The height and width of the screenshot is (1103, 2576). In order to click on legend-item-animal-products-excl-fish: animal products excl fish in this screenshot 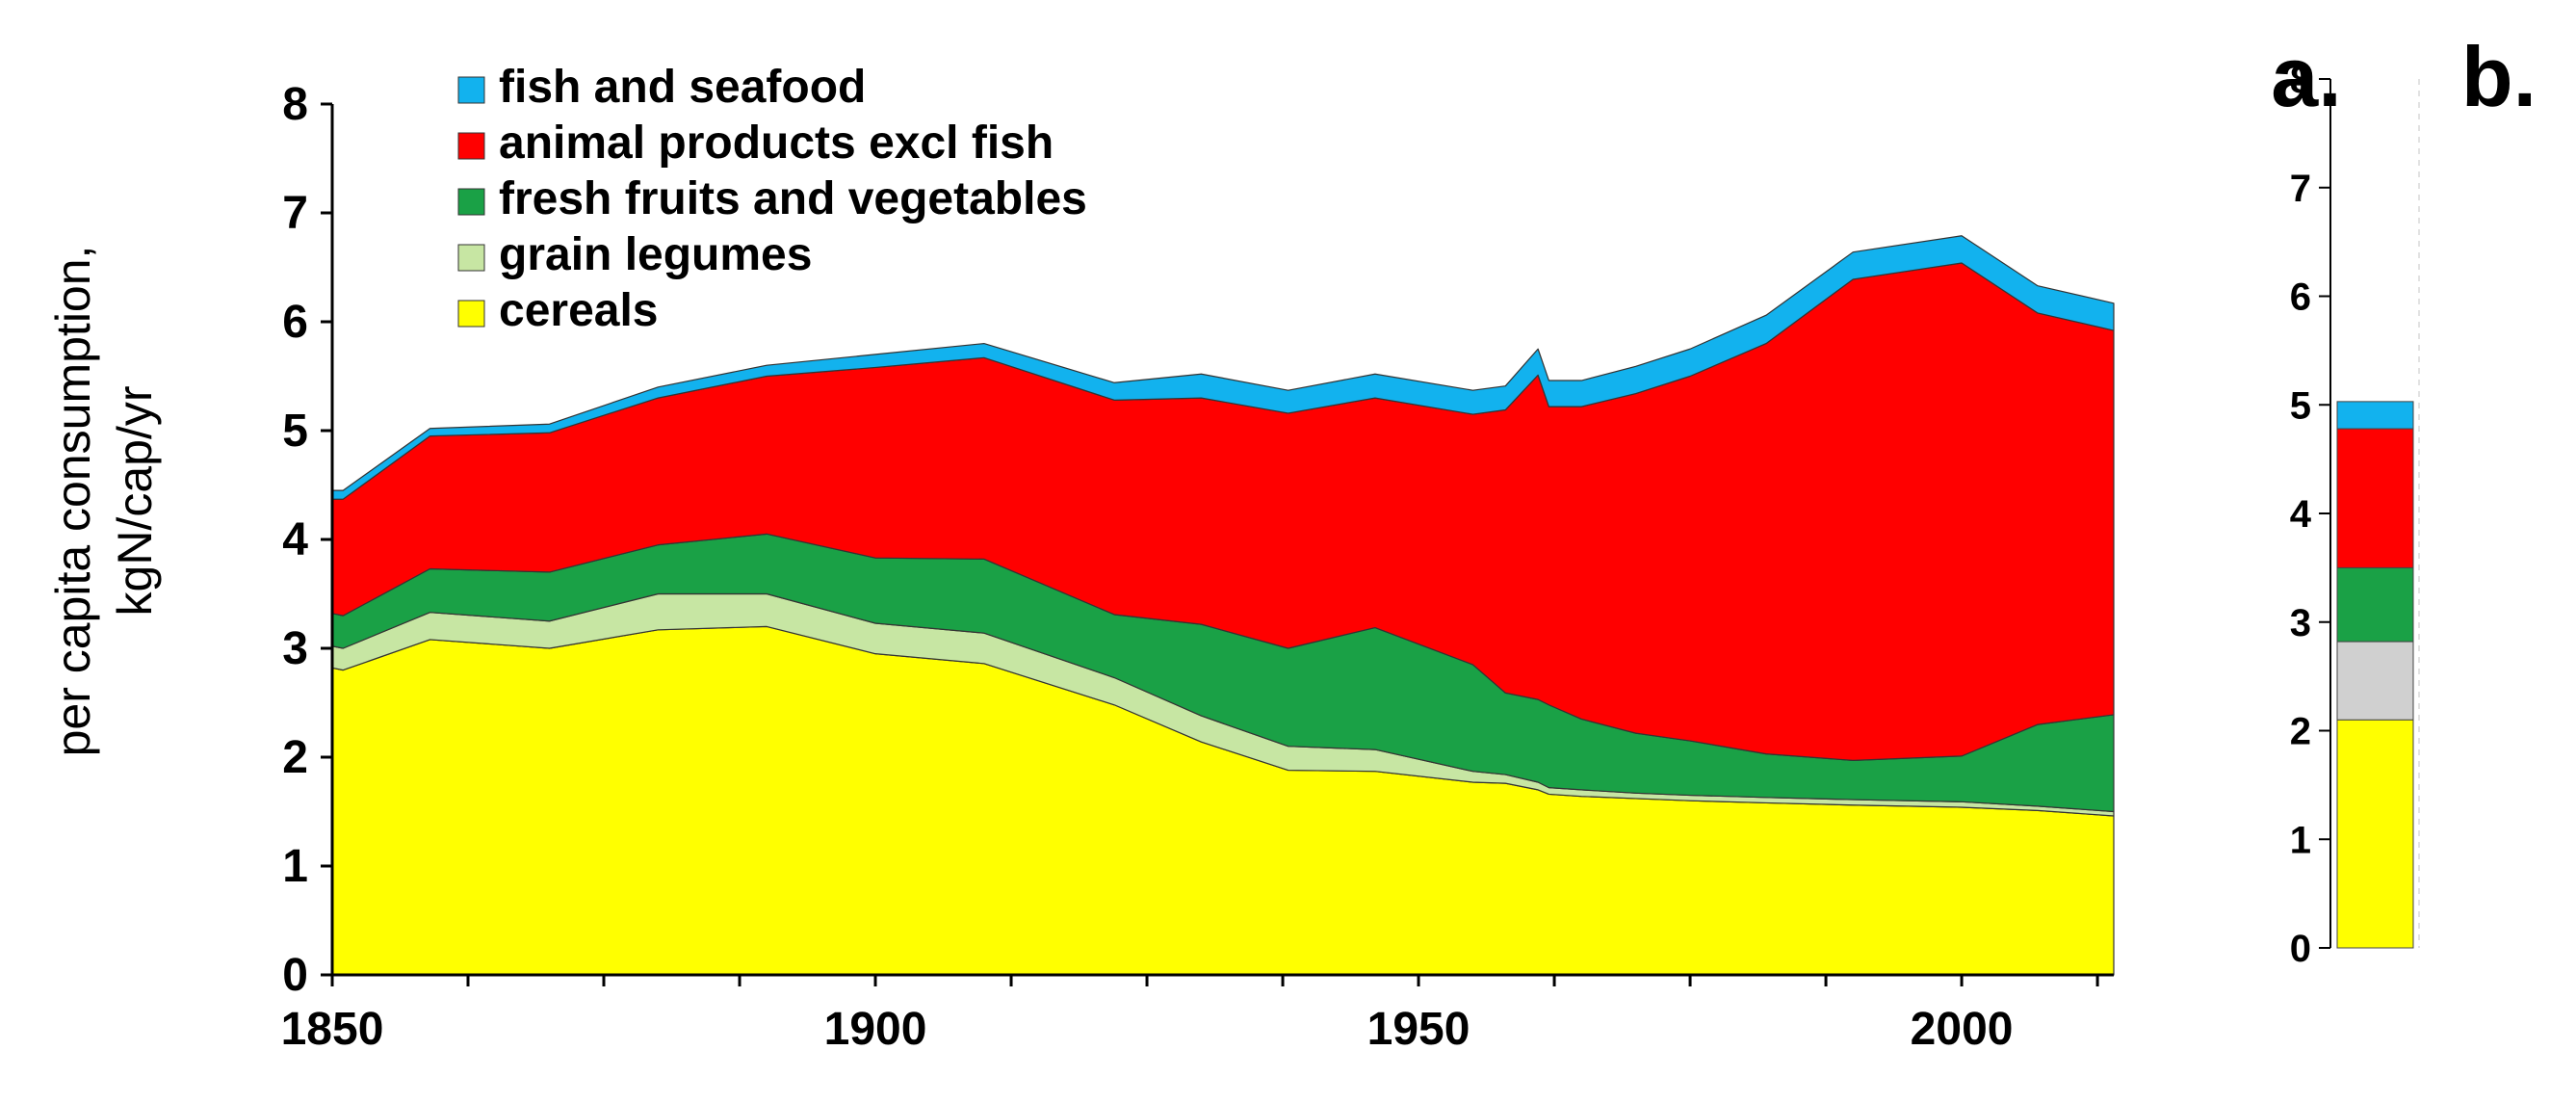, I will do `click(755, 143)`.